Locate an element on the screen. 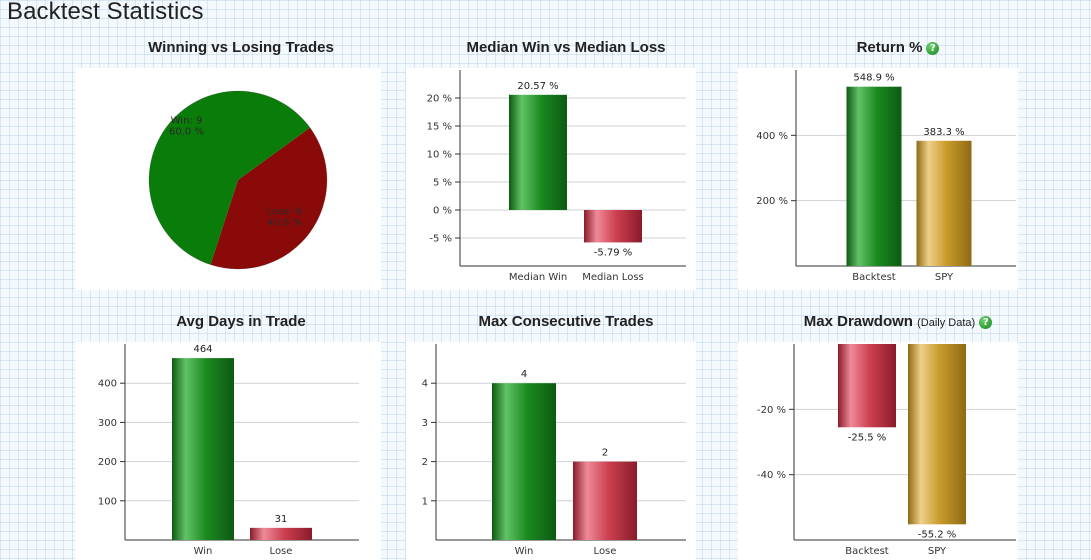 This screenshot has height=560, width=1091. win-lose-title: Winning vs Losing Trades is located at coordinates (241, 47).